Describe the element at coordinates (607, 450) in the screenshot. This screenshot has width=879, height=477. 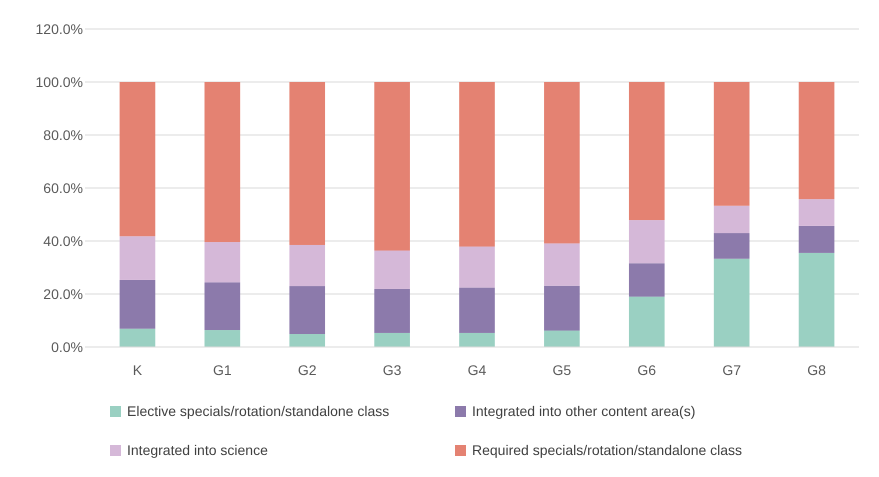
I see `legend-label: Required specials/rotation/standalone class` at that location.